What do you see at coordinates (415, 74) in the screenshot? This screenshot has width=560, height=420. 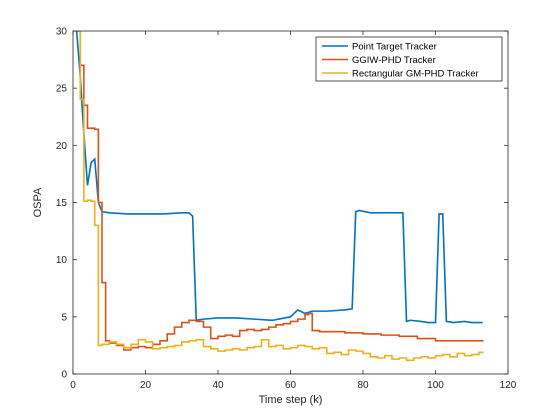 I see `legend-label-2: Rectangular GM-PHD Tracker` at bounding box center [415, 74].